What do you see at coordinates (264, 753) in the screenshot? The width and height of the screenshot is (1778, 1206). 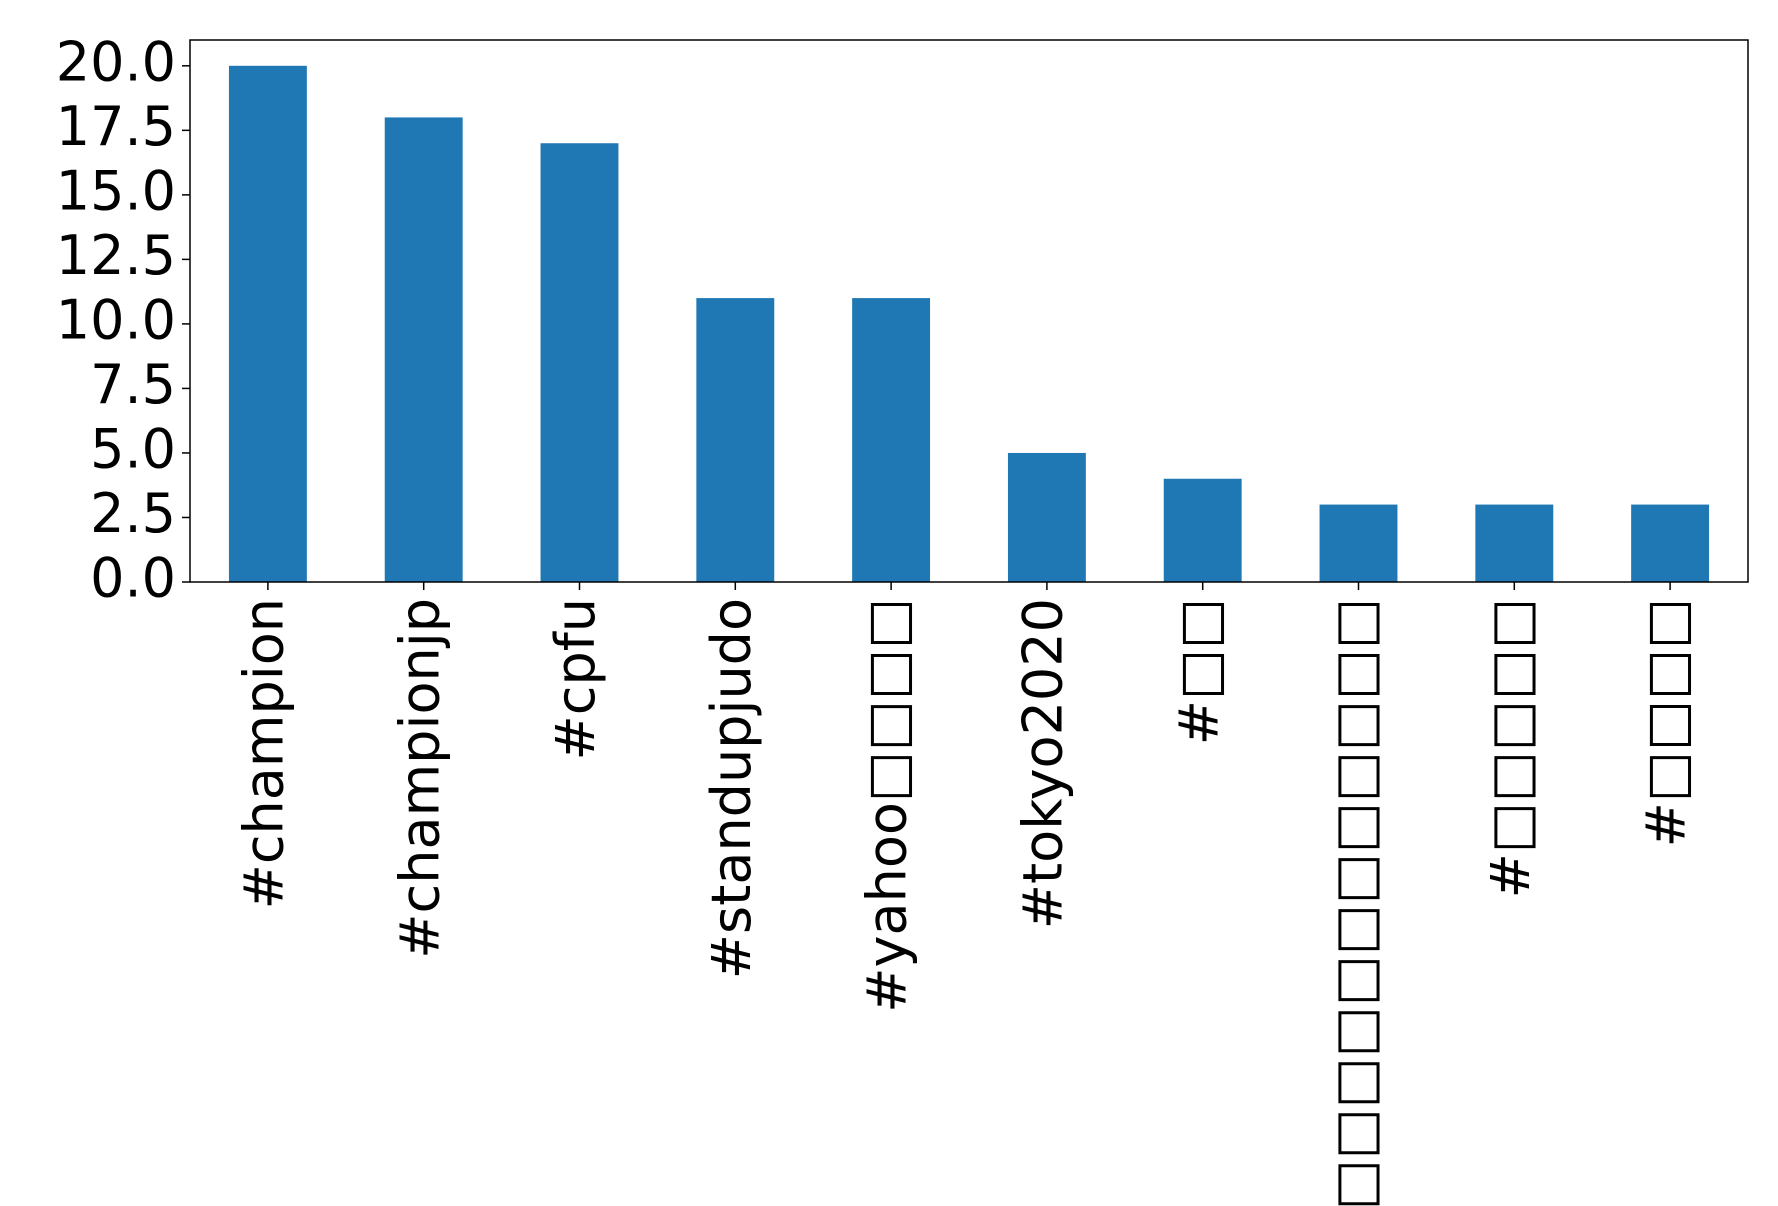 I see `x-tick-label: #champion` at bounding box center [264, 753].